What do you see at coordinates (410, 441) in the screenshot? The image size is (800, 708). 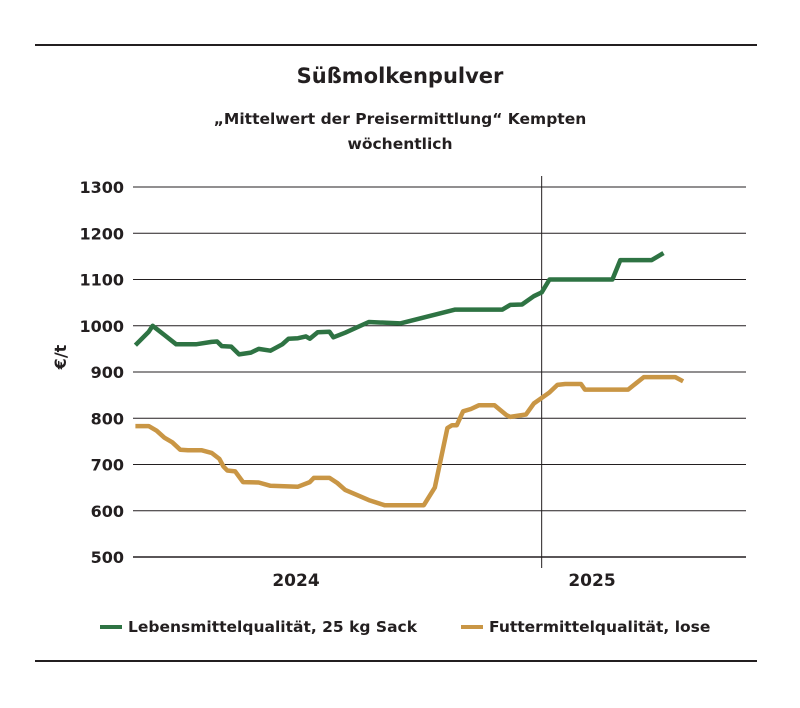 I see `series-line-feed-quality` at bounding box center [410, 441].